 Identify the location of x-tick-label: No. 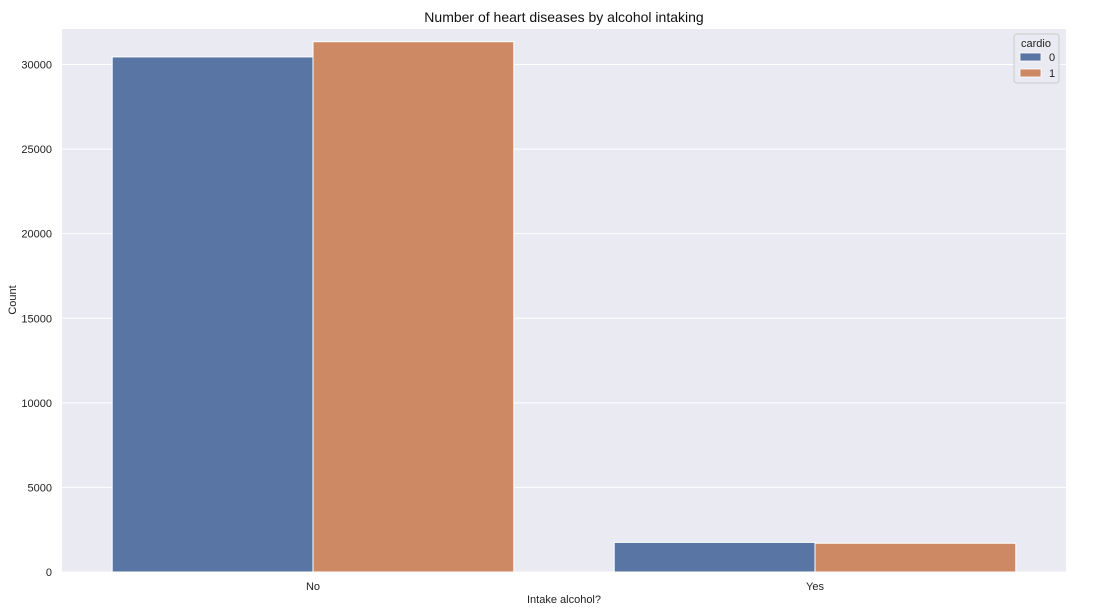
(313, 587).